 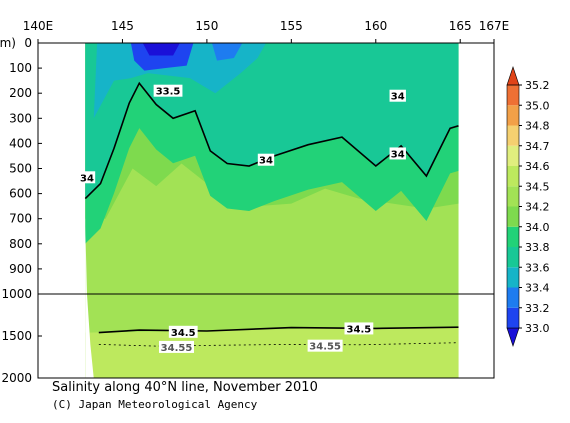 What do you see at coordinates (16, 378) in the screenshot?
I see `y-tick-label-12: 2000` at bounding box center [16, 378].